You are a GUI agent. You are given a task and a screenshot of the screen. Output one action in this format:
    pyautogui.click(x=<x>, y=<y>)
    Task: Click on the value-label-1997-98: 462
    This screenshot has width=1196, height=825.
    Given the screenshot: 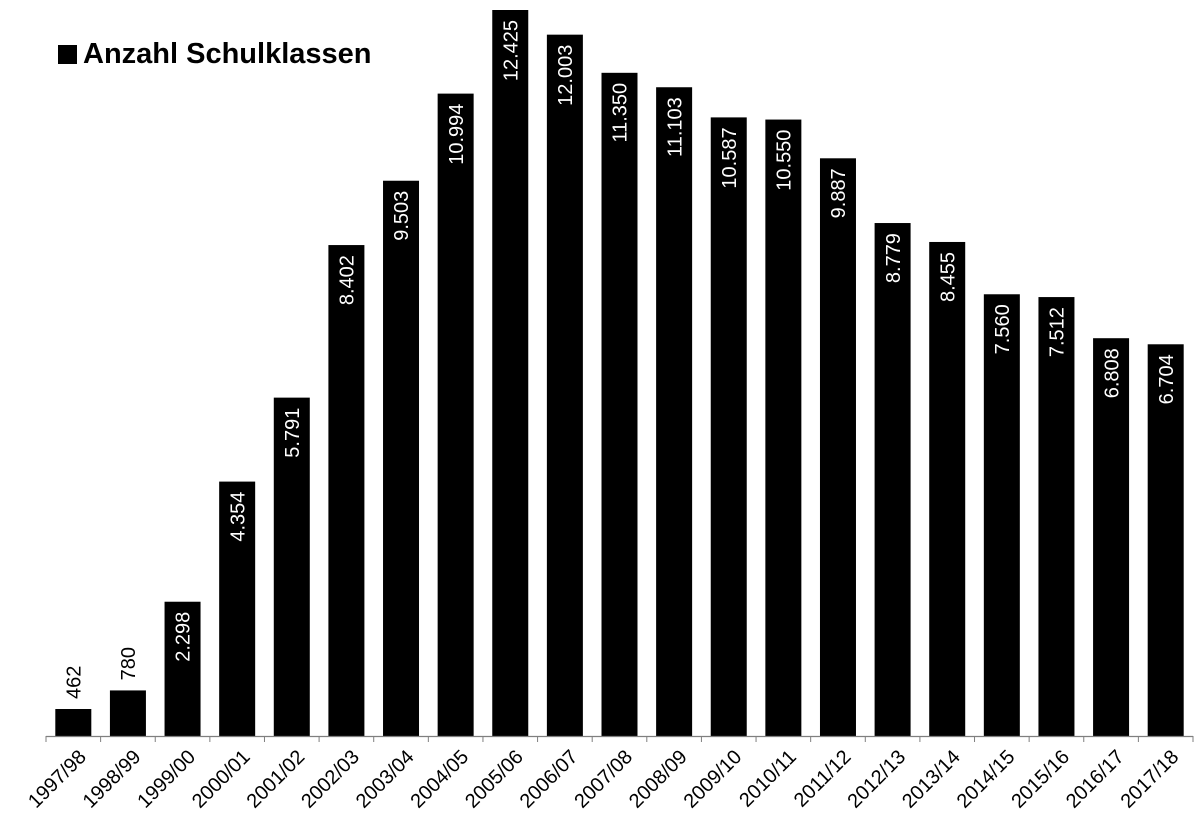 What is the action you would take?
    pyautogui.click(x=75, y=682)
    